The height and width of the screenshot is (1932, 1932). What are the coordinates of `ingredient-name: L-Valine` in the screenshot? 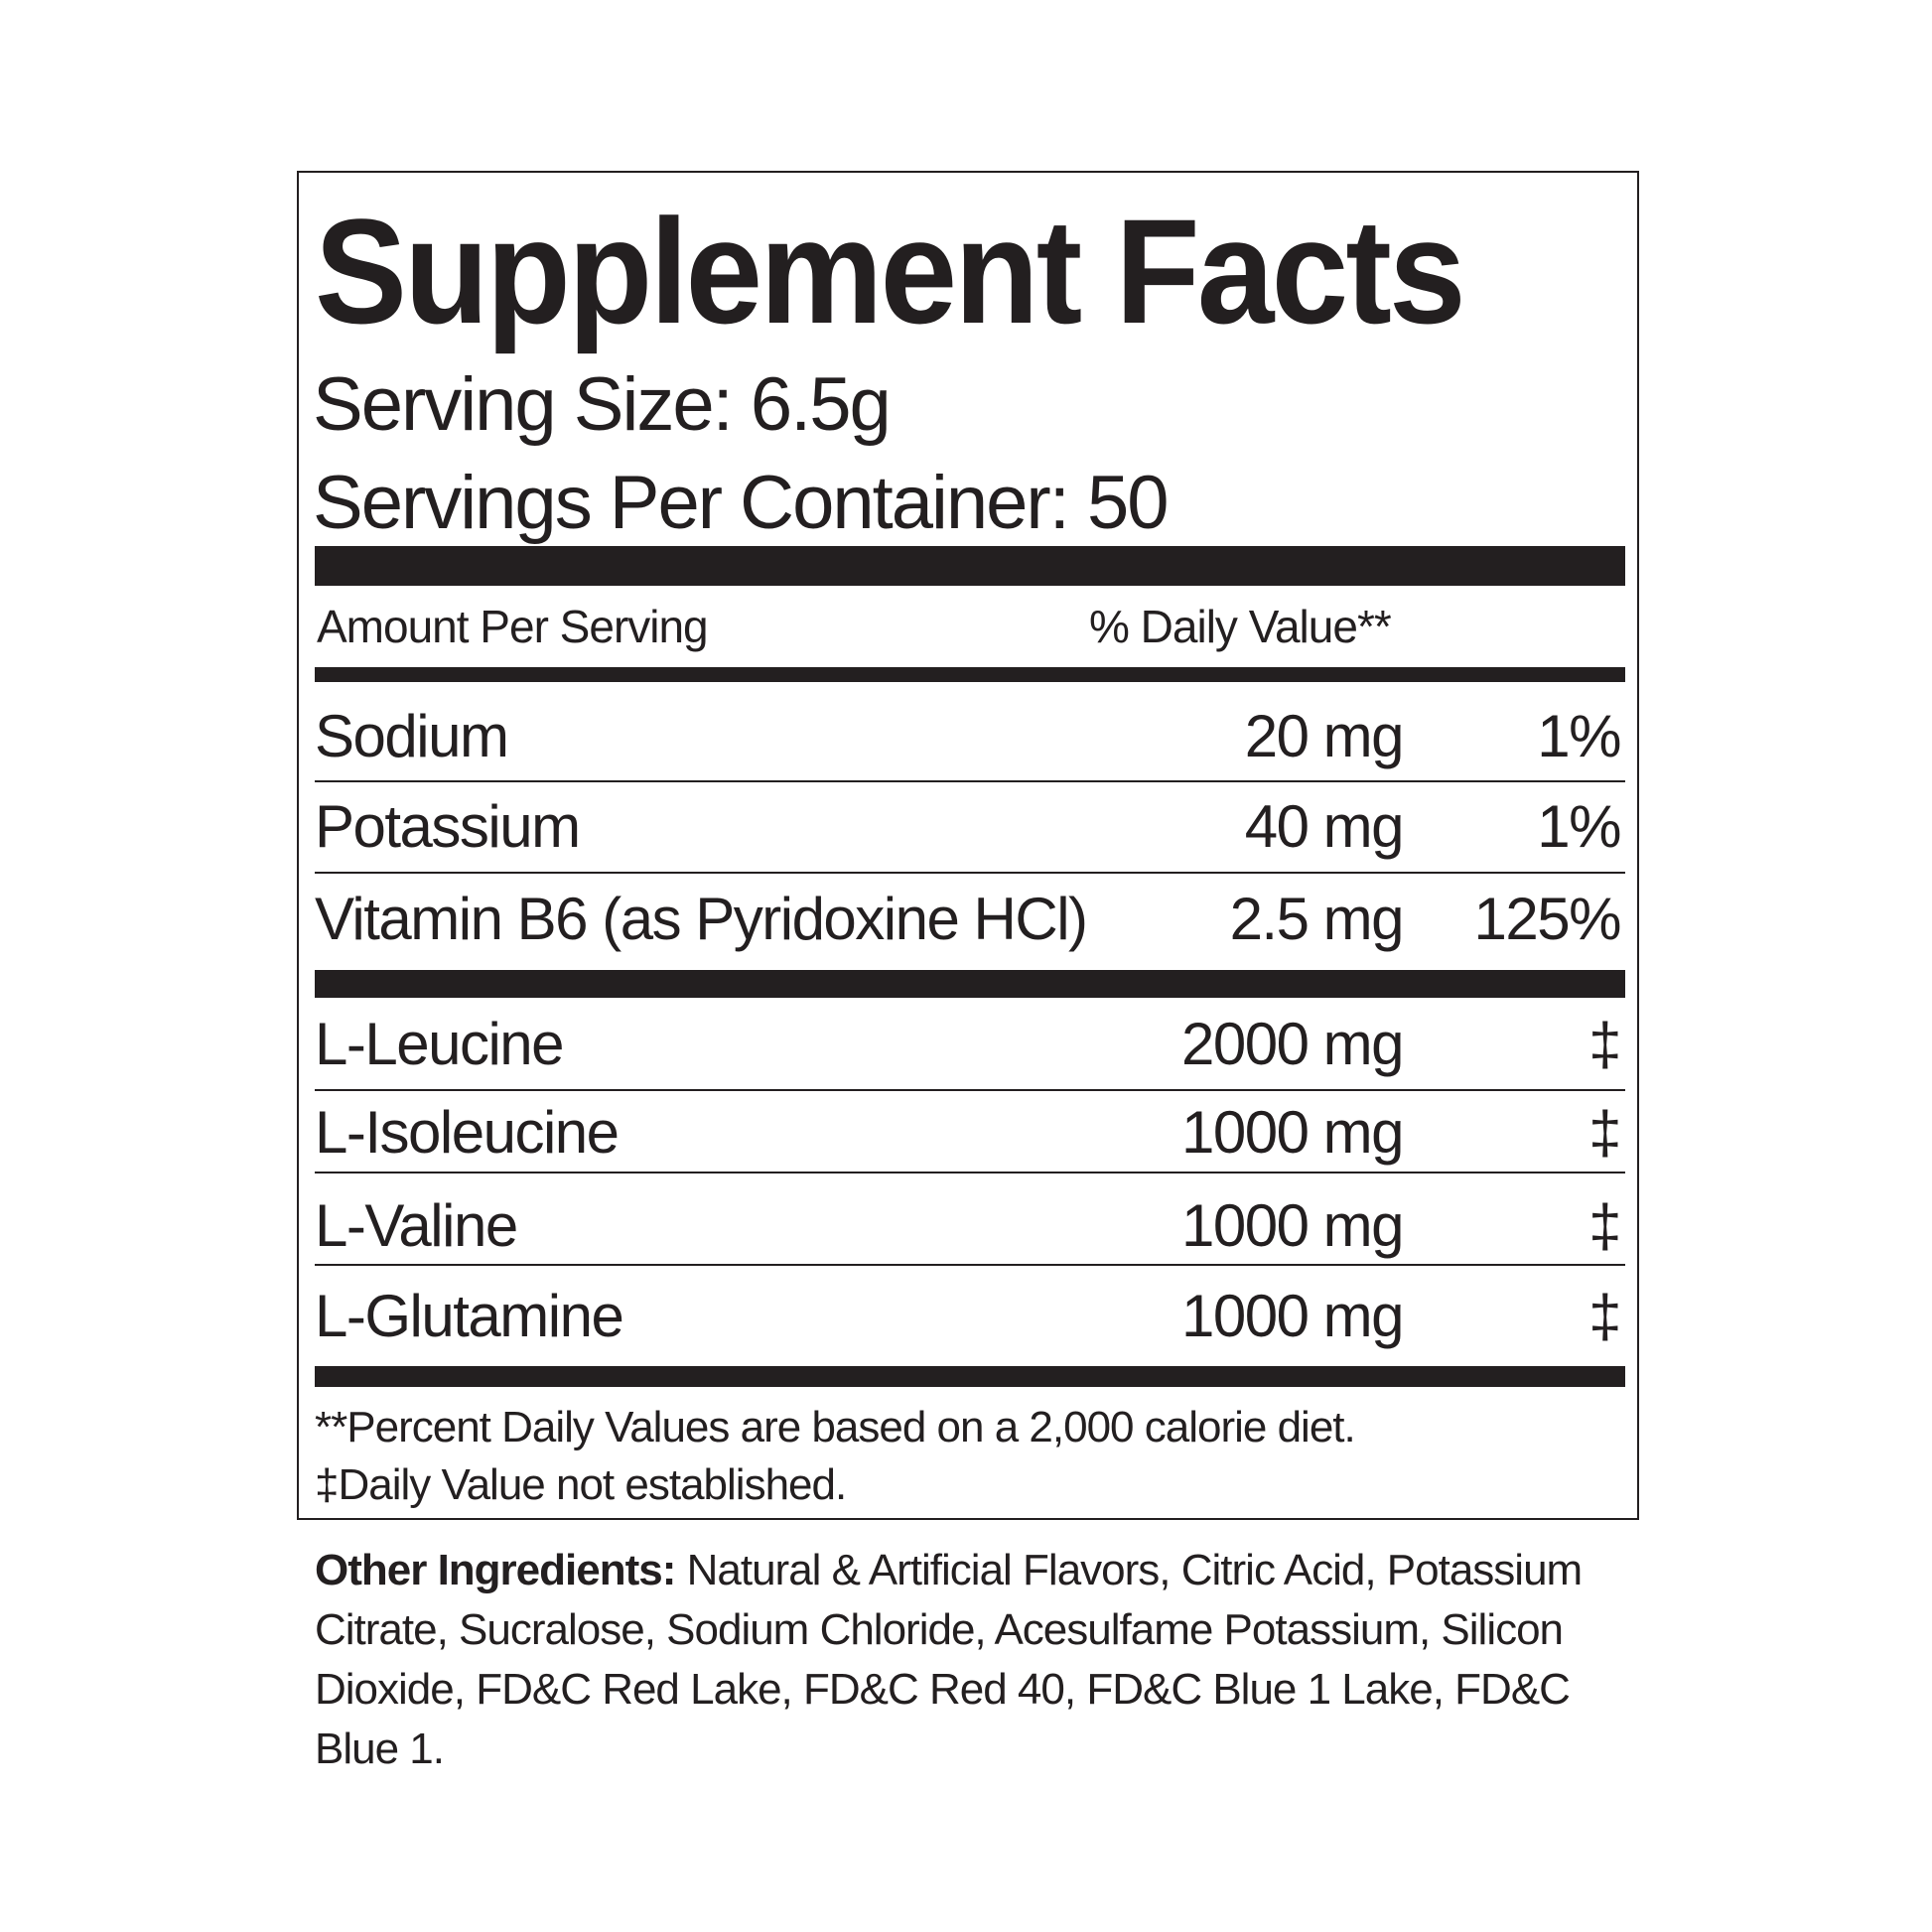 It's located at (417, 1225).